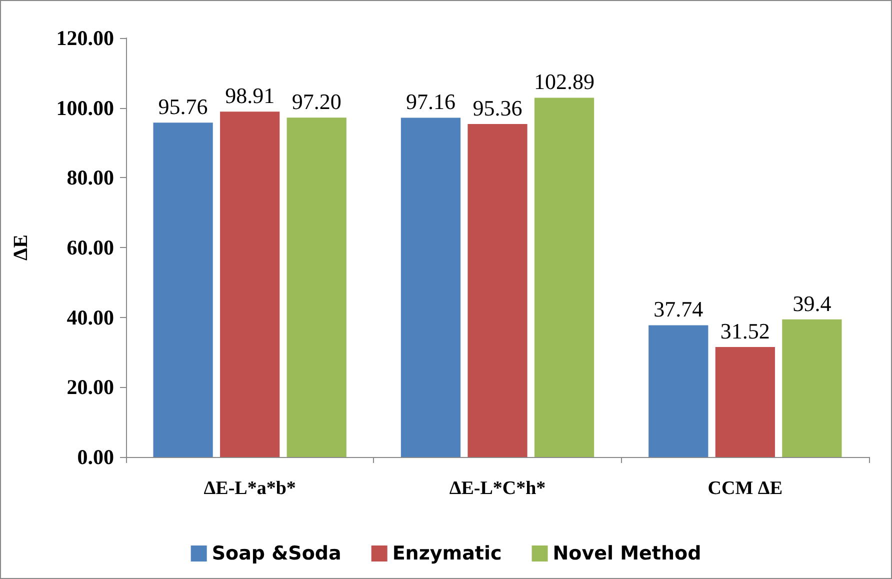  I want to click on data-label: 97.16, so click(431, 101).